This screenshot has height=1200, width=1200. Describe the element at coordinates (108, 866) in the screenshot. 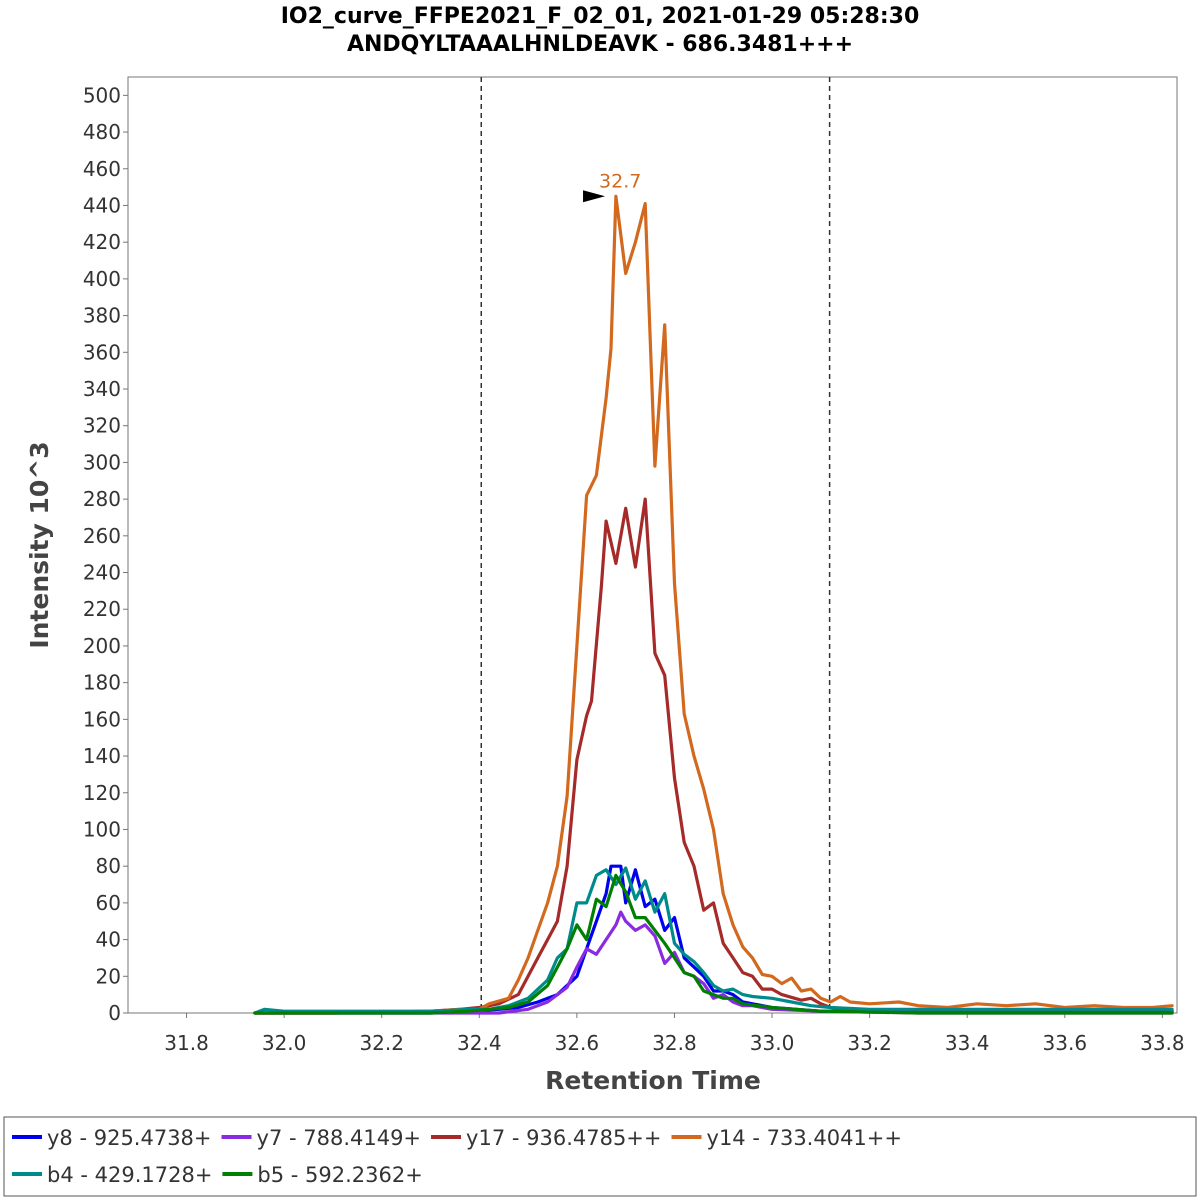

I see `y-tick-label: 80` at that location.